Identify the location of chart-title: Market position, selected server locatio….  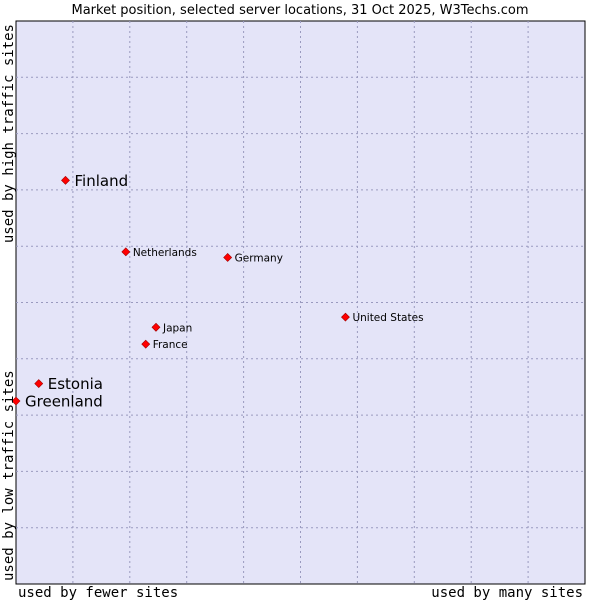
(299, 10).